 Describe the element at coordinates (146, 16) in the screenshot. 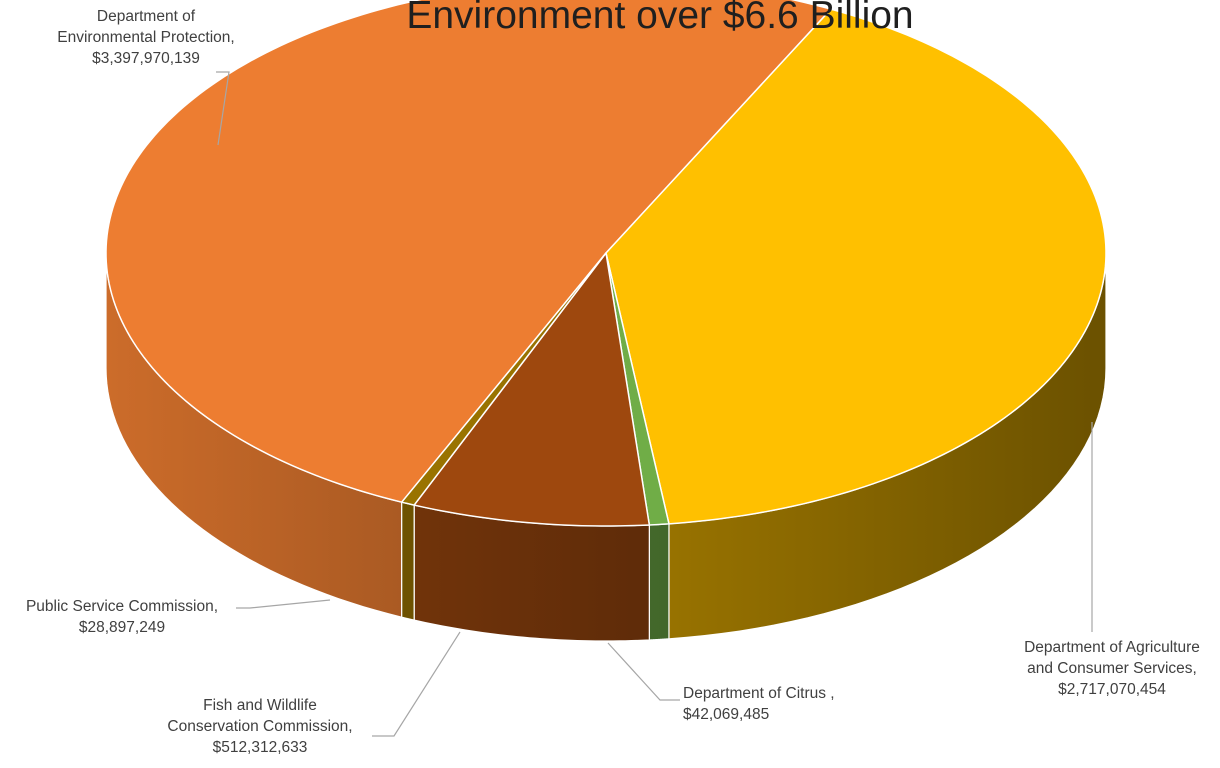

I see `data-label-line: Department of` at that location.